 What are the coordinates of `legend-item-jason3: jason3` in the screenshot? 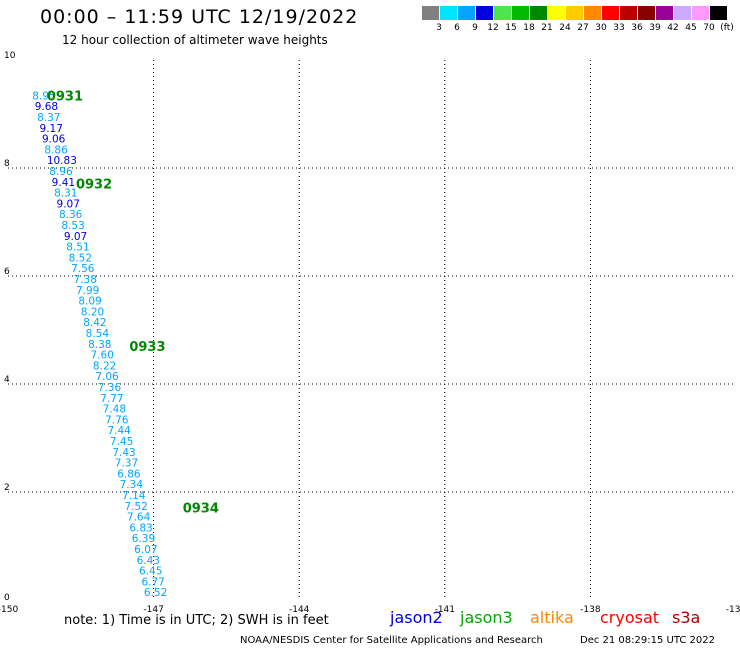 It's located at (486, 617).